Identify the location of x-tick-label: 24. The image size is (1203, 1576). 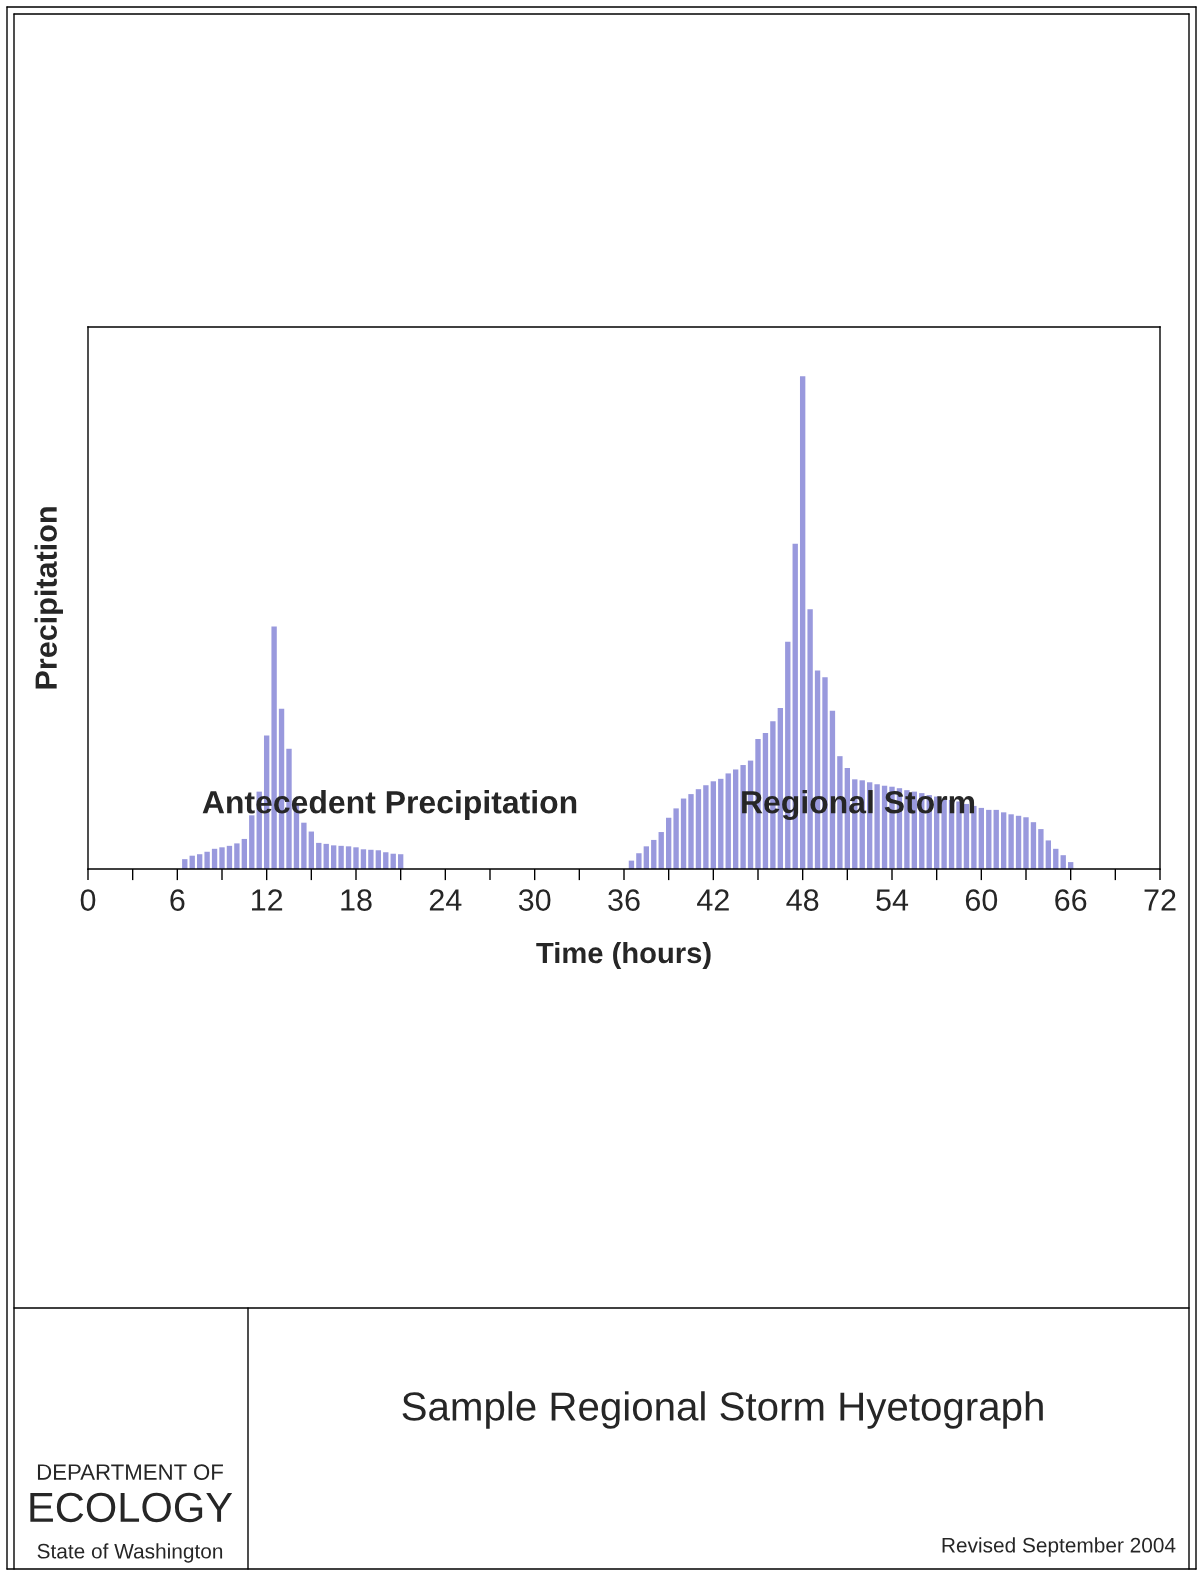
(445, 900).